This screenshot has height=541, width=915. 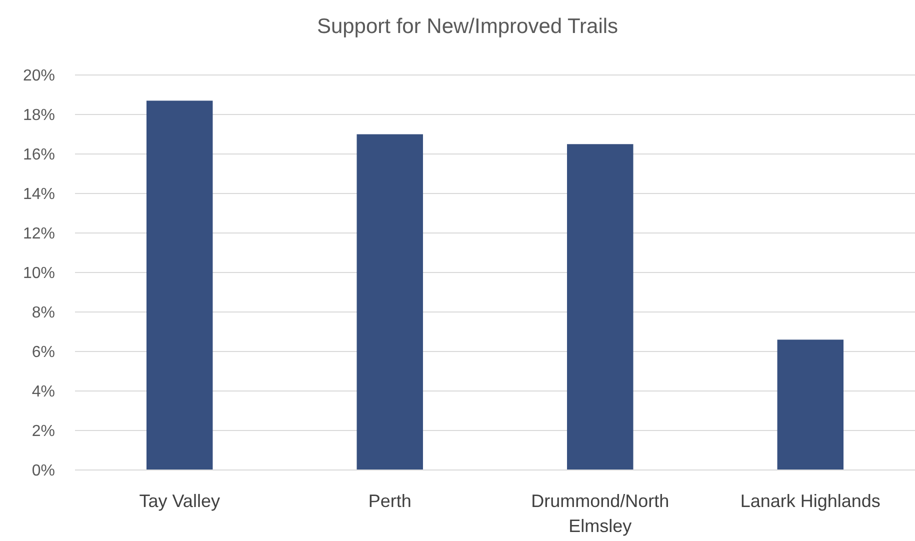 I want to click on y-tick-label: 6%, so click(x=43, y=353).